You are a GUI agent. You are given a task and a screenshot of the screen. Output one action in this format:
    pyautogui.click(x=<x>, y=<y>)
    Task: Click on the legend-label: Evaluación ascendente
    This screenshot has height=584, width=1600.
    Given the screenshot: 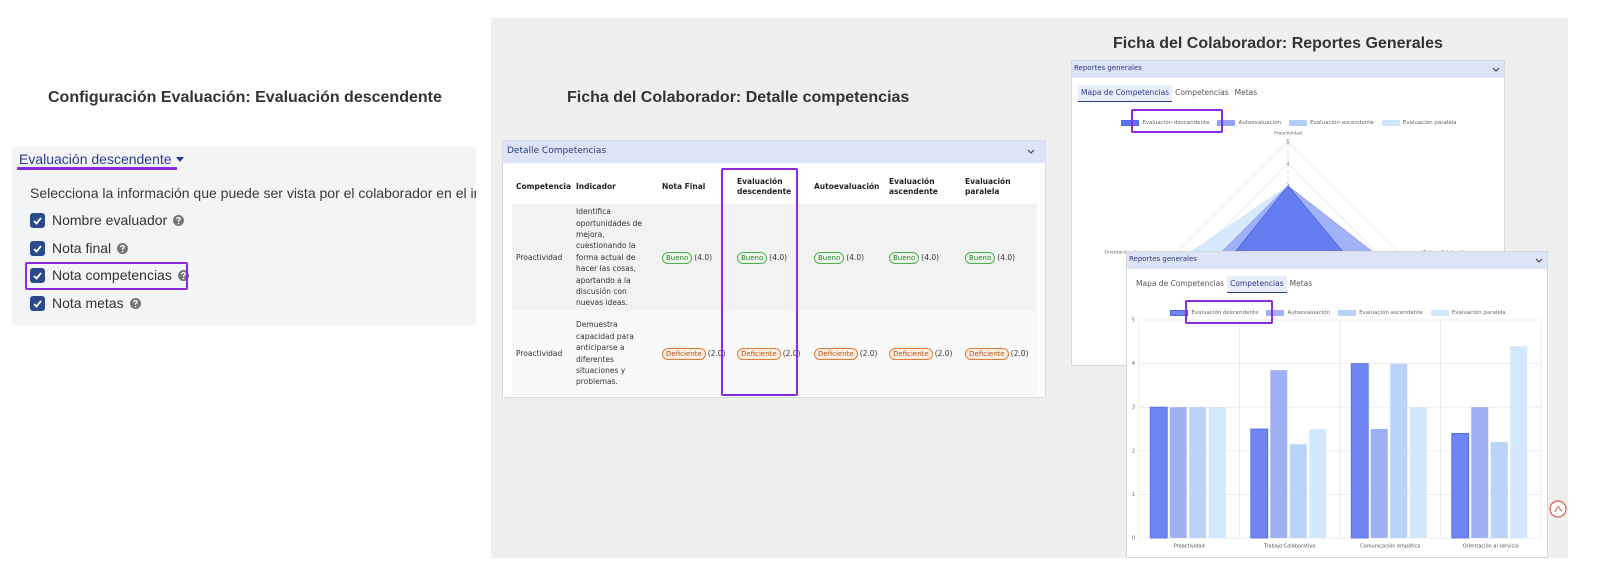 What is the action you would take?
    pyautogui.click(x=1342, y=123)
    